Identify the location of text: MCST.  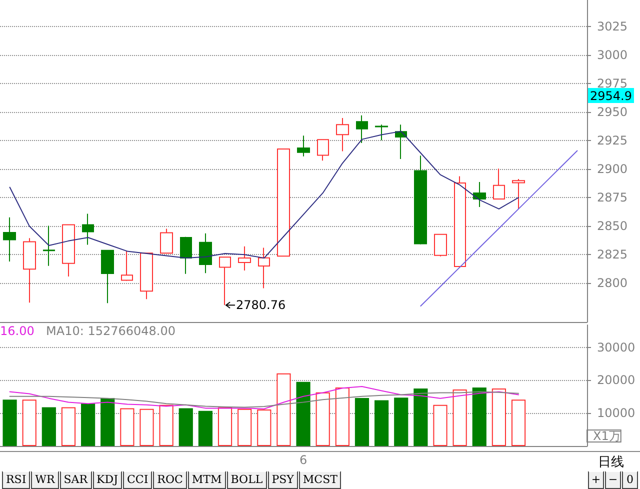
(320, 480).